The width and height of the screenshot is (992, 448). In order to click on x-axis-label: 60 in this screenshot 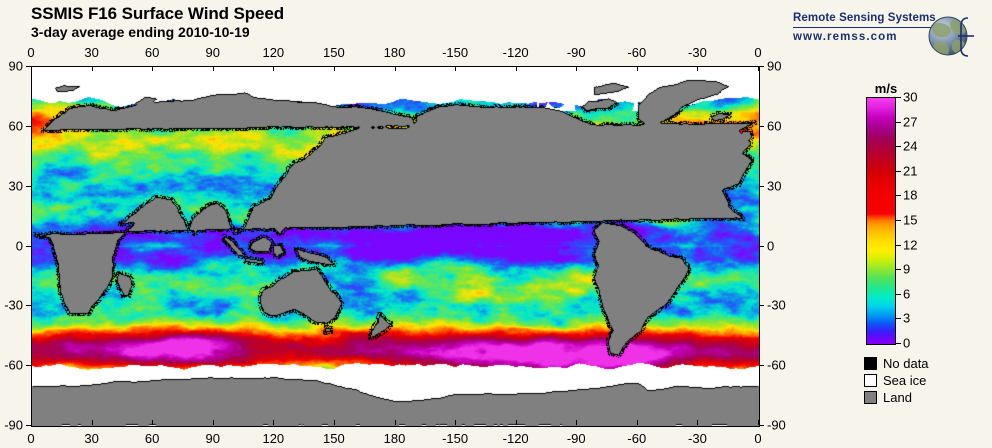, I will do `click(152, 438)`.